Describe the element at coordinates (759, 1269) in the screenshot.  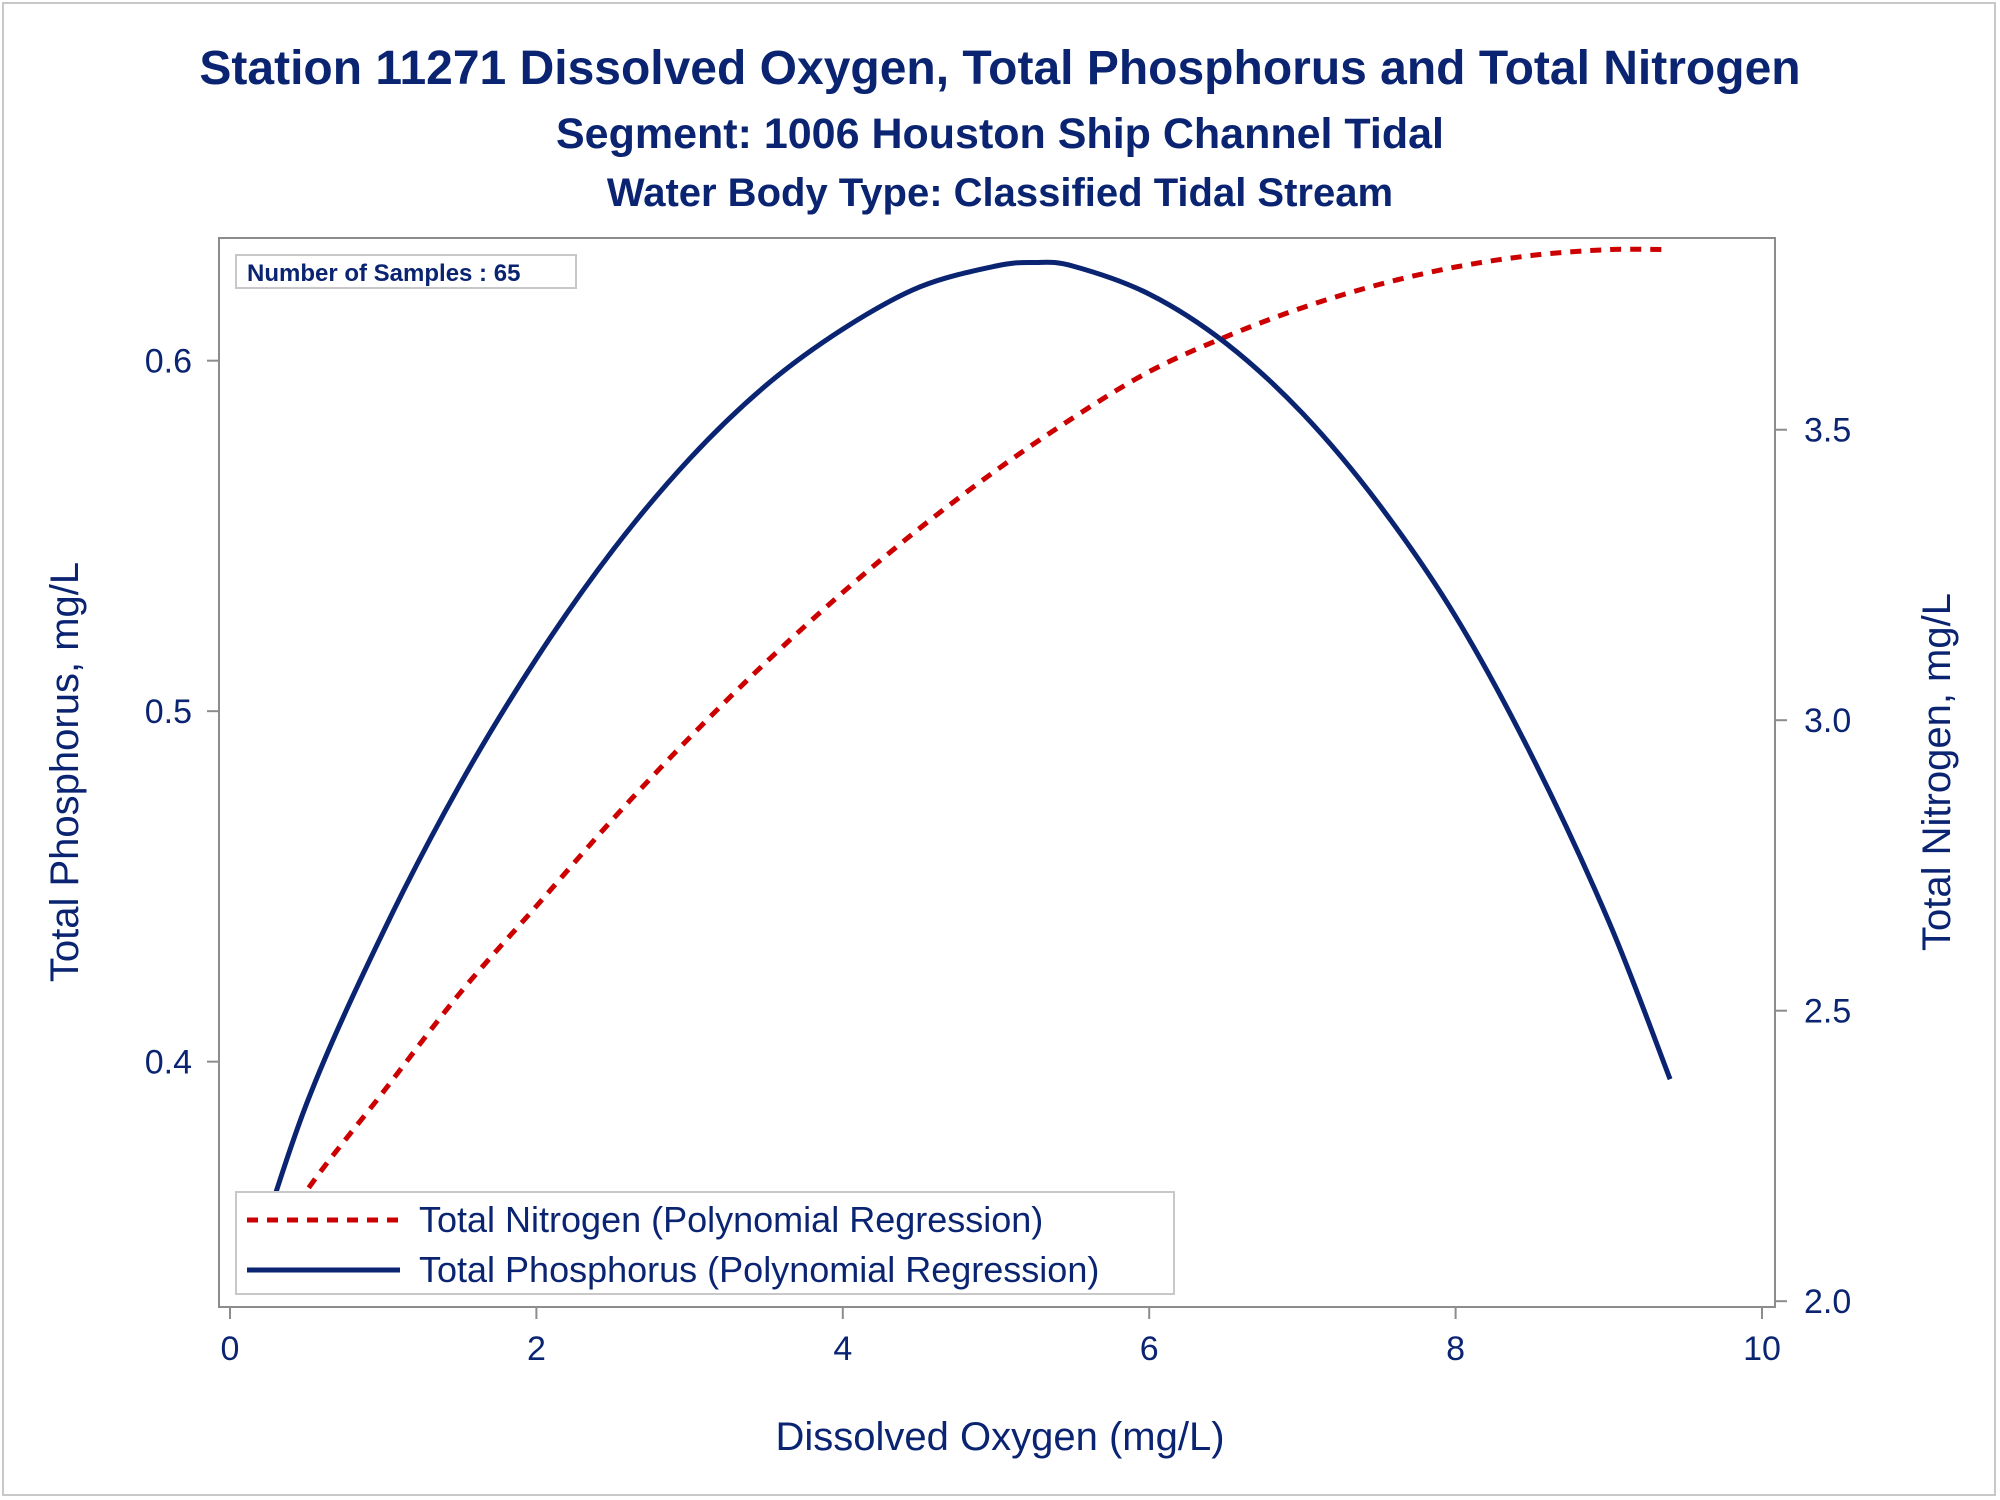
I see `legend-label-total-phosphorus: Total Phosphorus (Polynomial Regression)` at that location.